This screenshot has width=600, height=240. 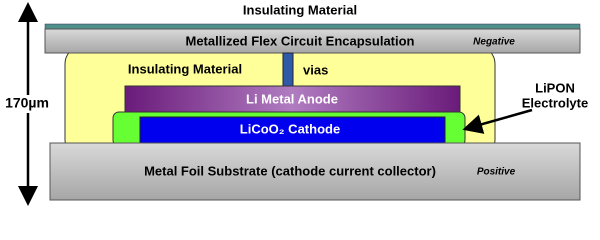 I want to click on insulator-label: Insulating Material, so click(x=185, y=68).